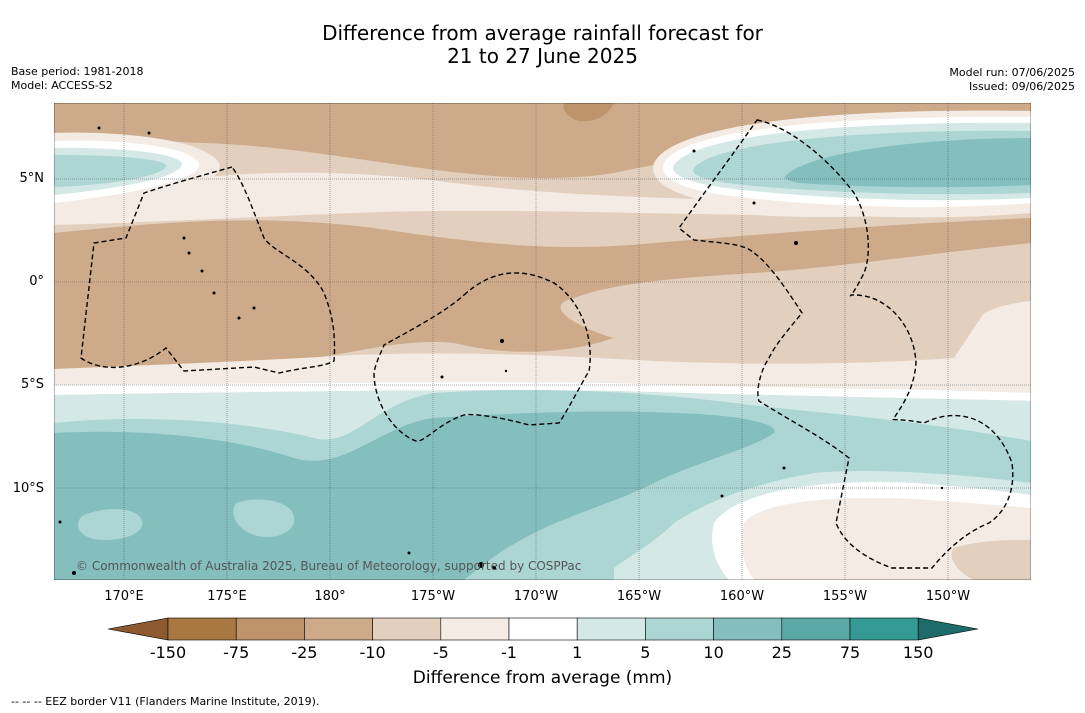  Describe the element at coordinates (62, 85) in the screenshot. I see `model-name: Model: ACCESS-S2` at that location.